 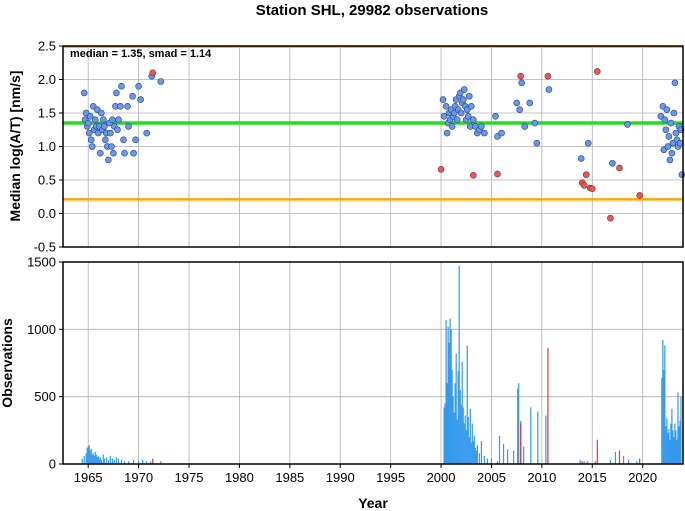 What do you see at coordinates (340, 477) in the screenshot?
I see `x-tick-label: 1990` at bounding box center [340, 477].